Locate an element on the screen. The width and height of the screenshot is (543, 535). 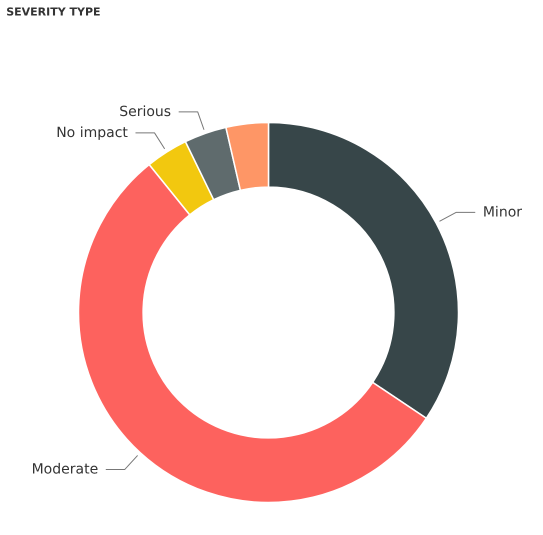
slice-label: Moderate is located at coordinates (65, 469).